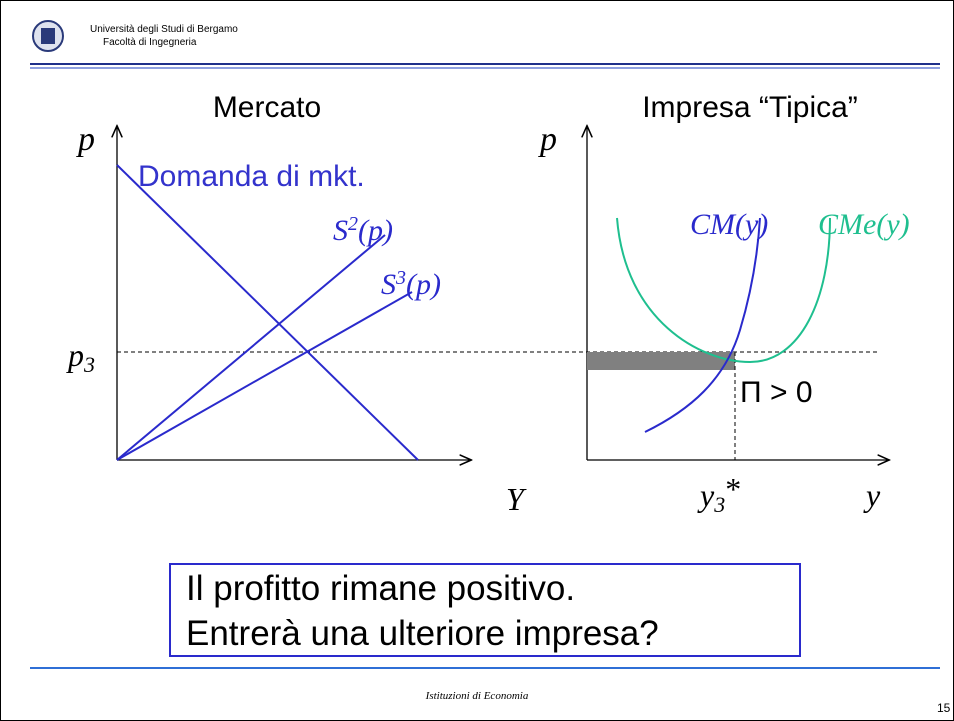 The image size is (954, 721). Describe the element at coordinates (164, 29) in the screenshot. I see `university: Università degli Studi di Bergamo` at that location.